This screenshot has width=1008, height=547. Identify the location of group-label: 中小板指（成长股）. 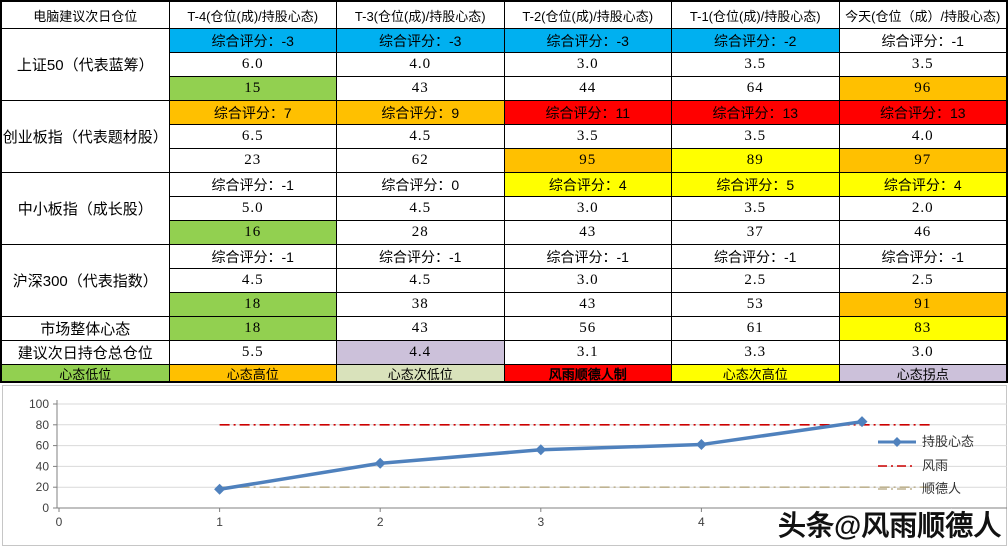
(85, 208).